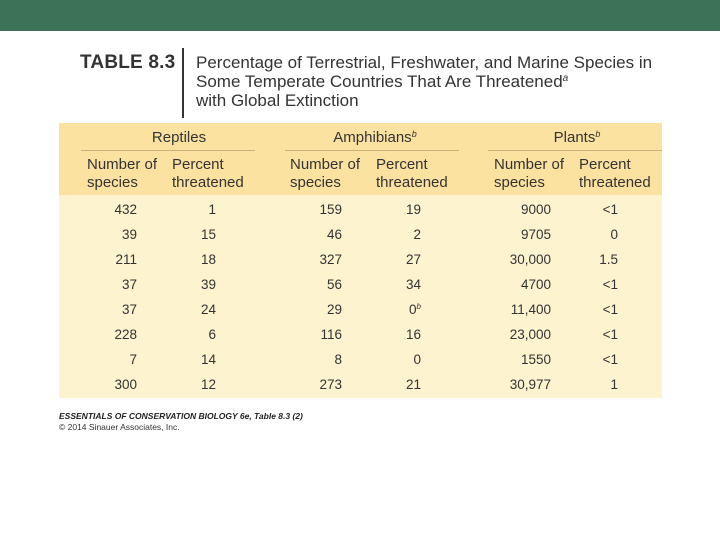 The width and height of the screenshot is (720, 540). Describe the element at coordinates (330, 384) in the screenshot. I see `cell-value: 273` at that location.